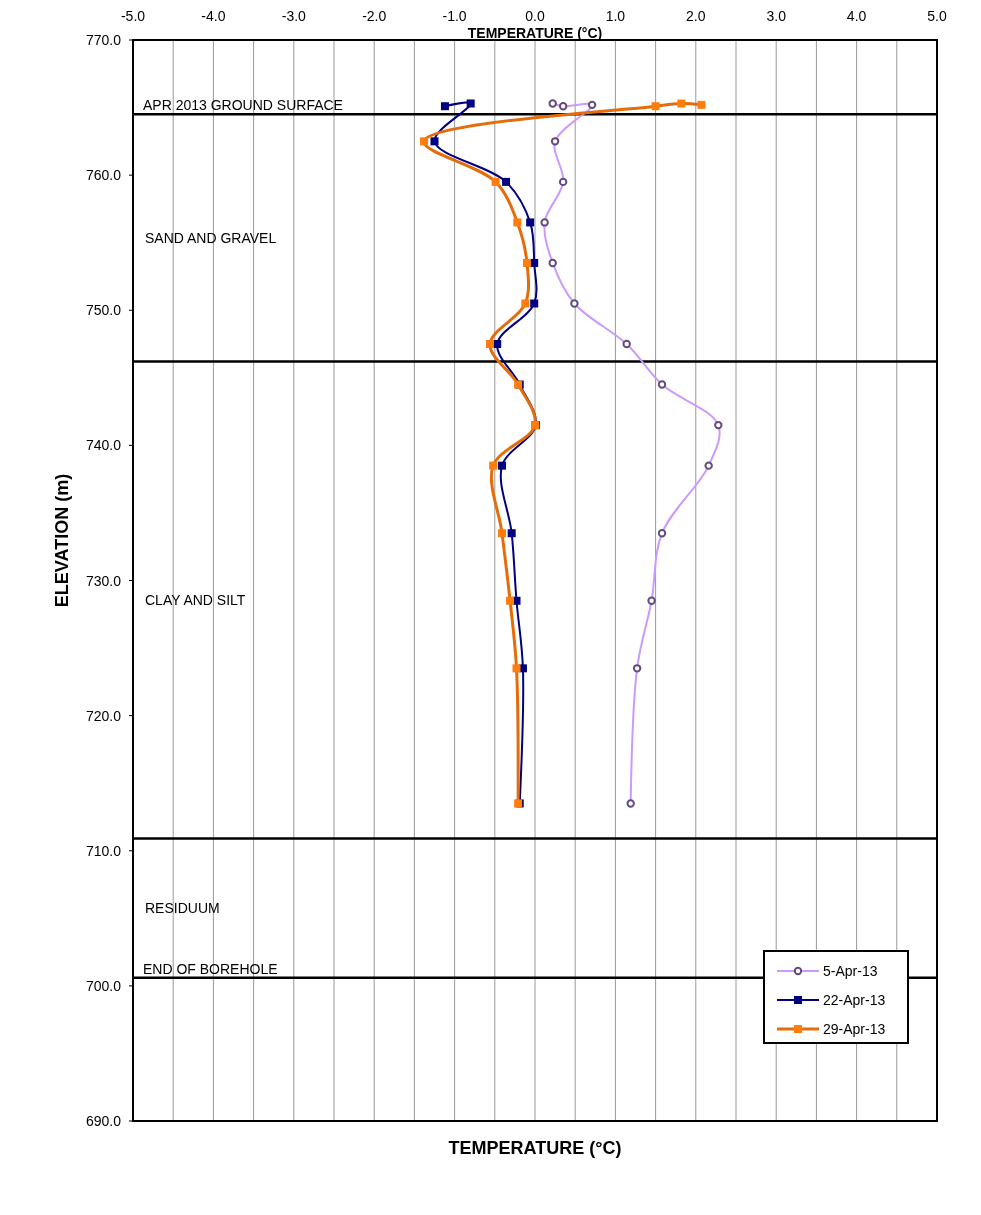 The width and height of the screenshot is (981, 1215). Describe the element at coordinates (615, 16) in the screenshot. I see `x-tick-label: 1.0` at that location.